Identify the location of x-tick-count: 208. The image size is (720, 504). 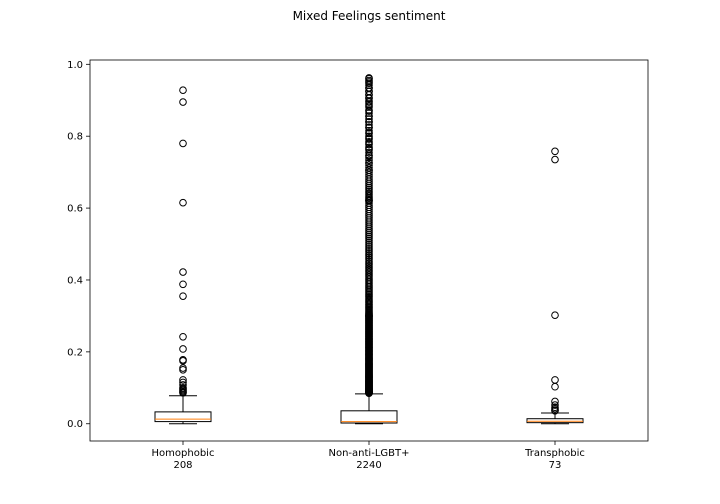
(182, 465).